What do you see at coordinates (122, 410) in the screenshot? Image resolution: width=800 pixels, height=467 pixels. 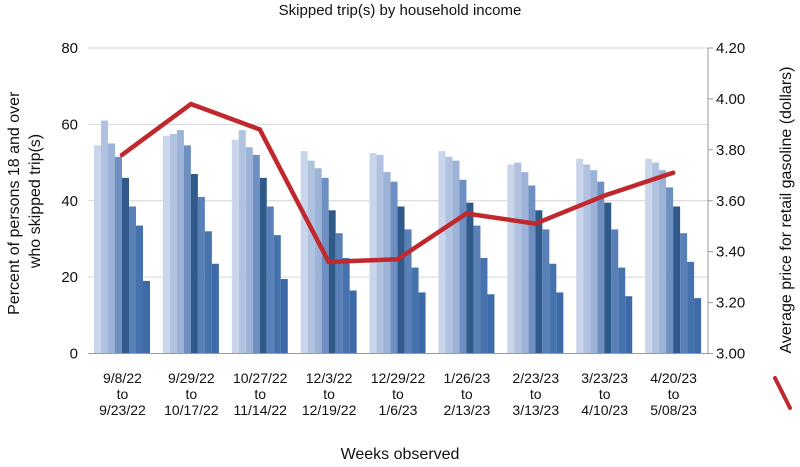 I see `x-tick-line: 9/23/22` at bounding box center [122, 410].